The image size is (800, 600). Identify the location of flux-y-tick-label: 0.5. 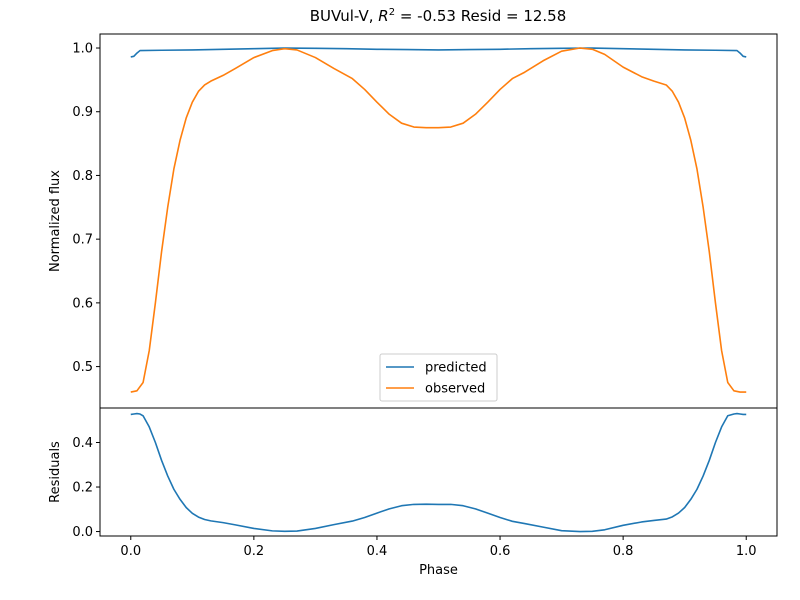
(82, 367).